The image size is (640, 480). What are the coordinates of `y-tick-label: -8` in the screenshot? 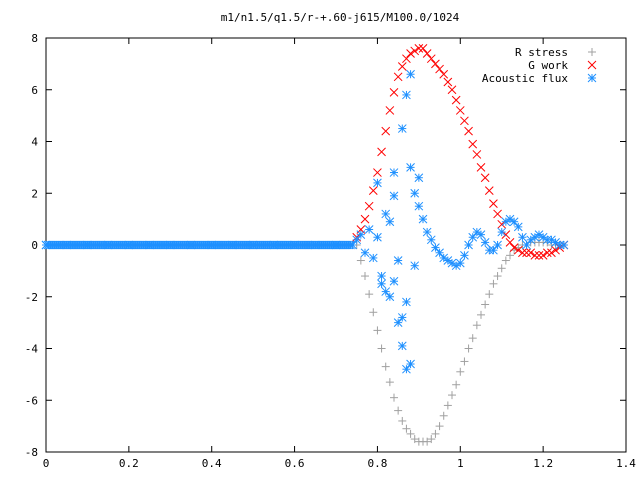 It's located at (31, 452).